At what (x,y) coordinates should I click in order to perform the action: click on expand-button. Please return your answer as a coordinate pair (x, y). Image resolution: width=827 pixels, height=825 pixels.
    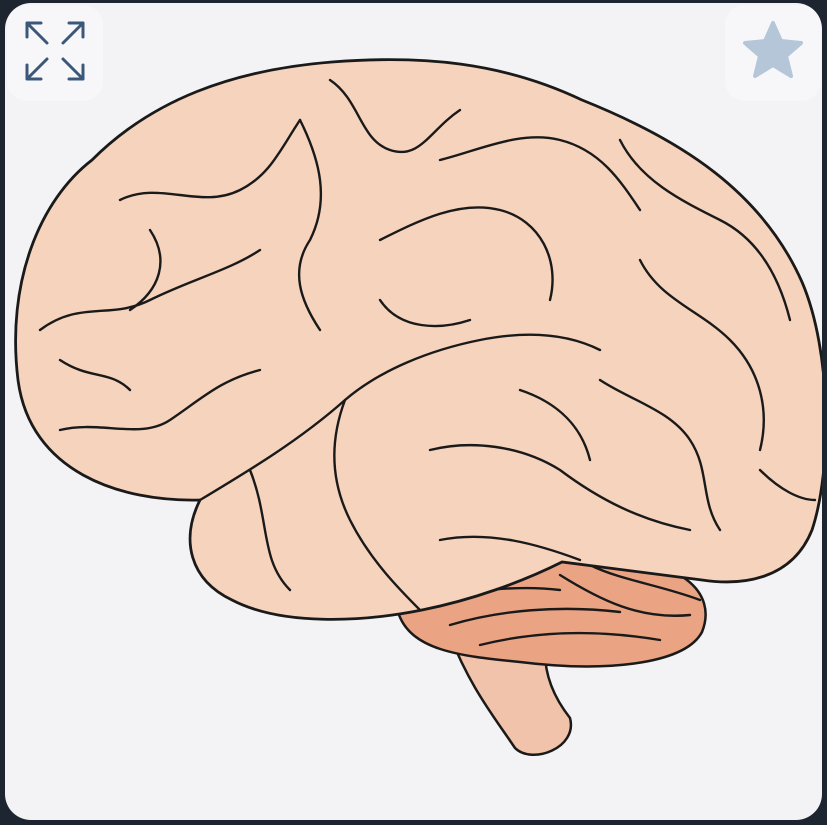
    Looking at the image, I should click on (55, 53).